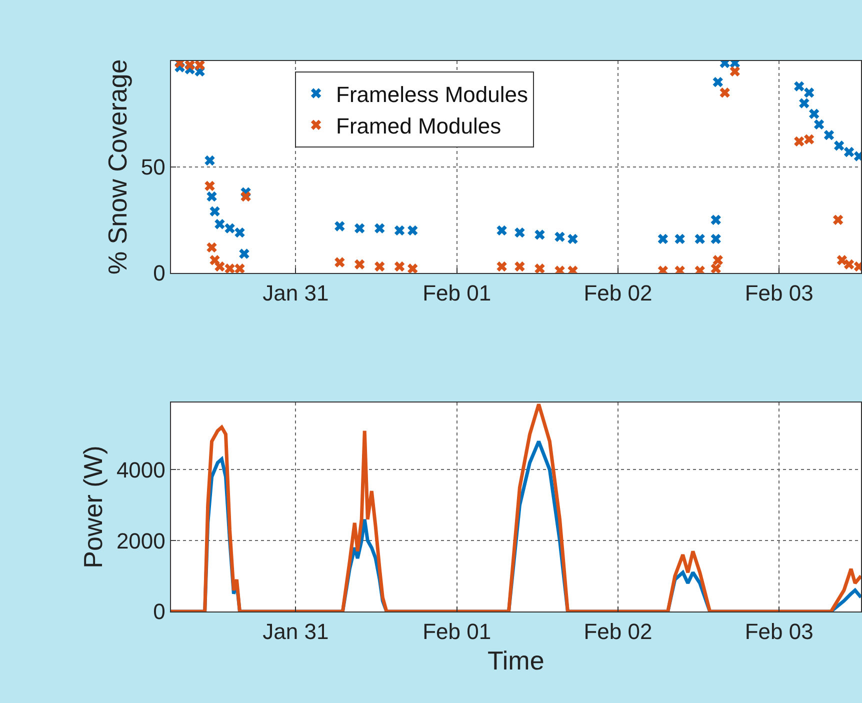 The height and width of the screenshot is (703, 862). Describe the element at coordinates (93, 507) in the screenshot. I see `y-axis-title: Power (W)` at that location.